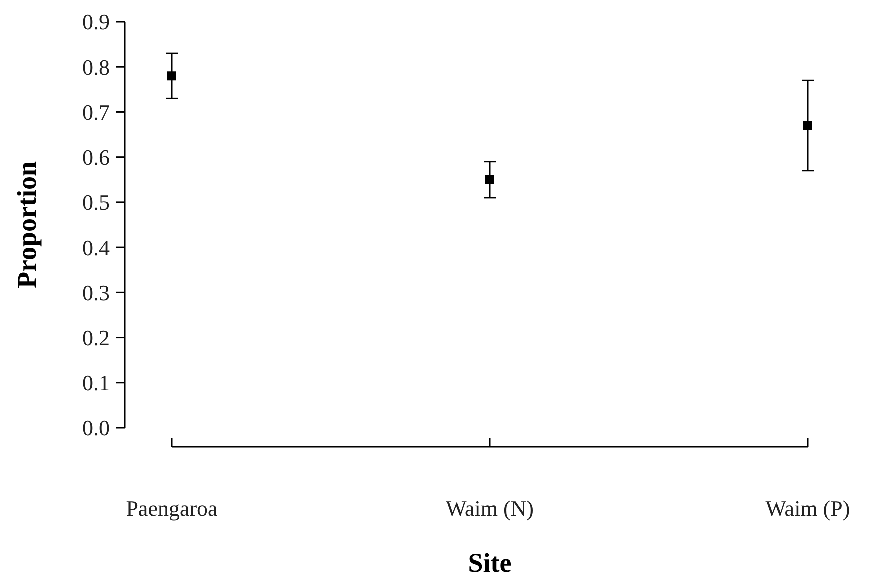 The height and width of the screenshot is (581, 876). I want to click on y-tick-label: 0.9, so click(96, 22).